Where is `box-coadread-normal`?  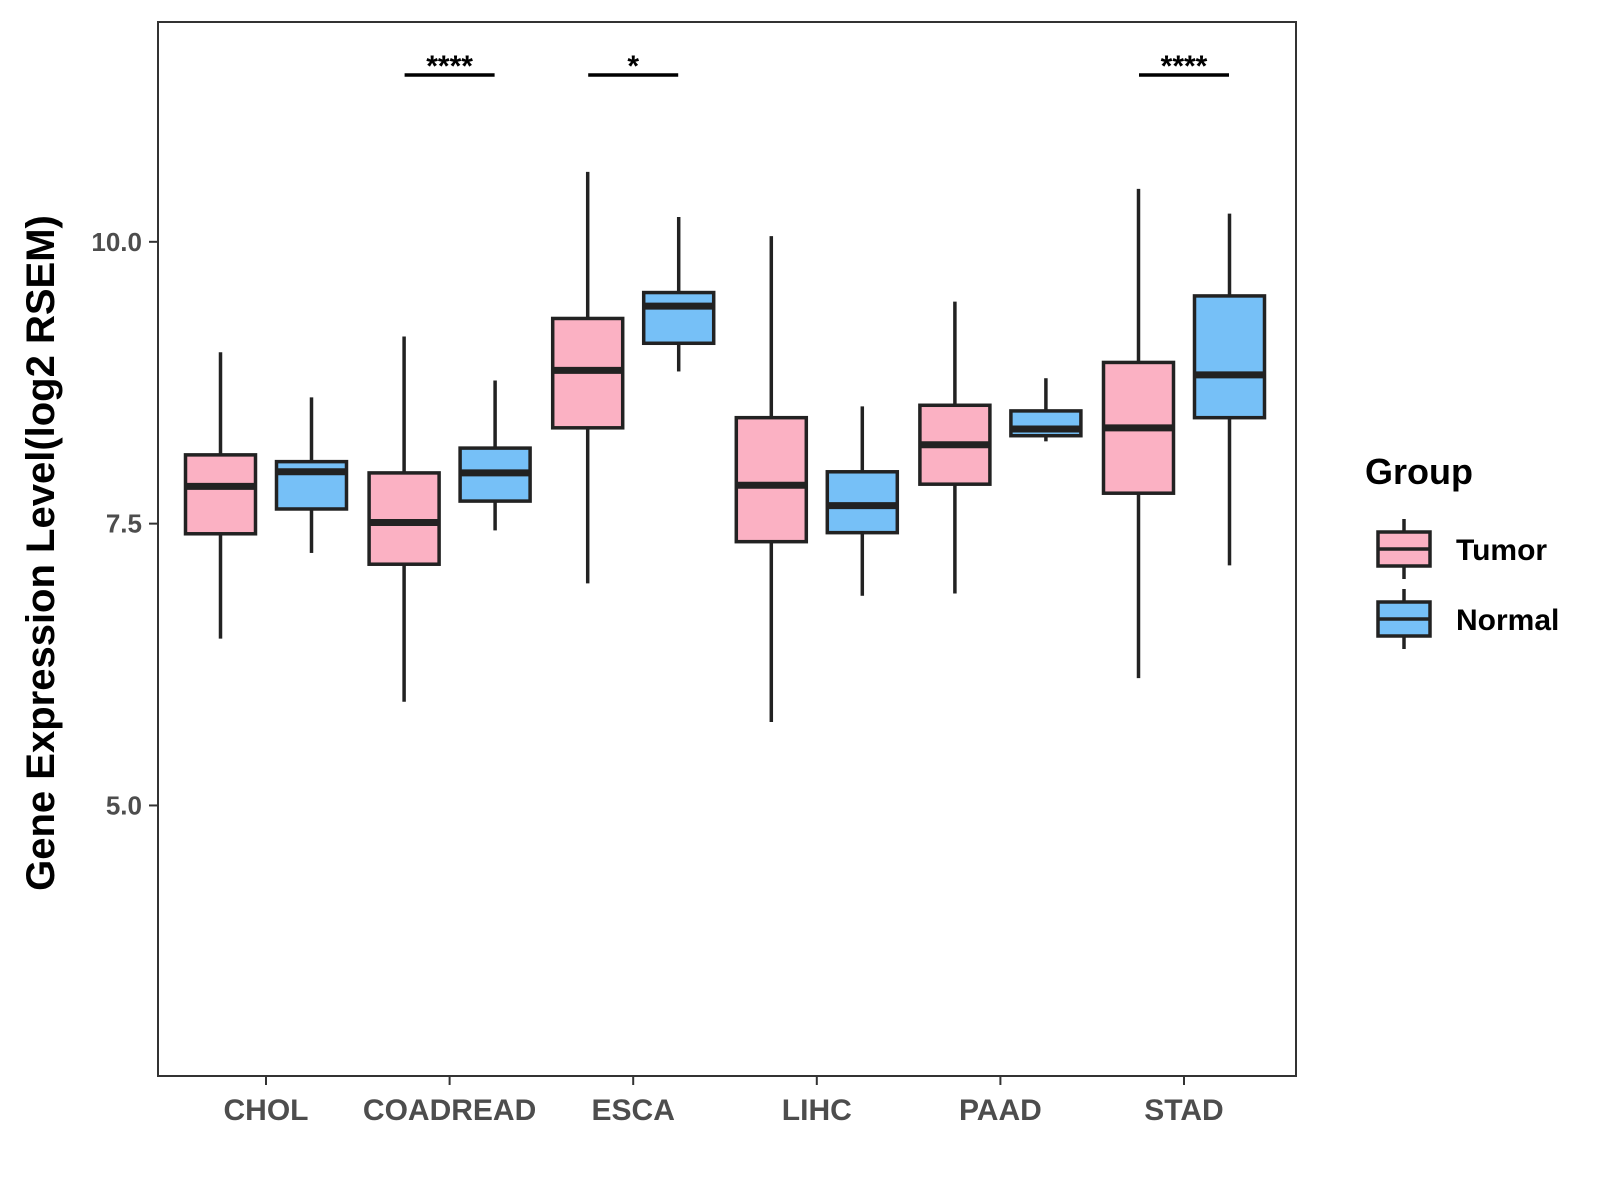
box-coadread-normal is located at coordinates (495, 455).